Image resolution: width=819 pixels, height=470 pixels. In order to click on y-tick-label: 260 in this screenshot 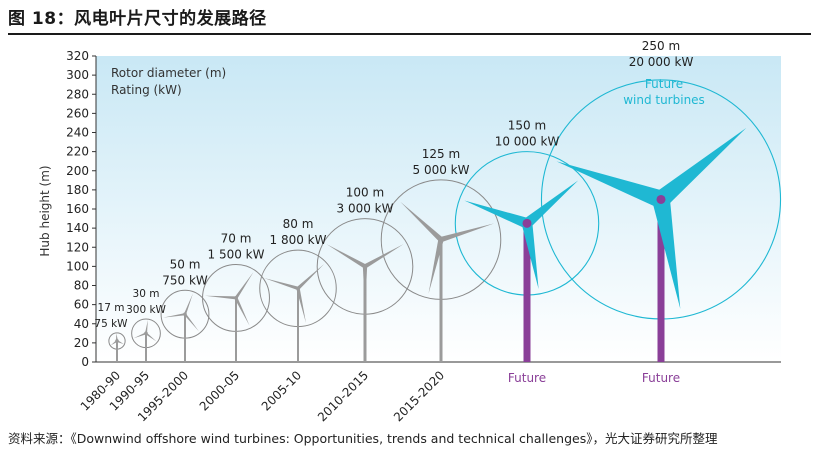, I will do `click(77, 113)`.